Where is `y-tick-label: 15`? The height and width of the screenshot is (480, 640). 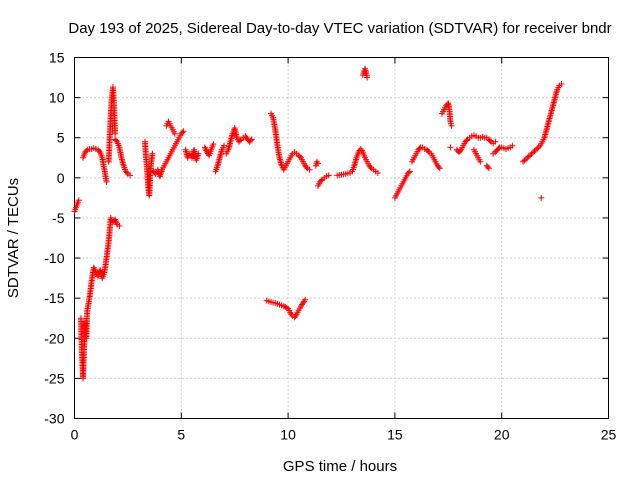
y-tick-label: 15 is located at coordinates (57, 58).